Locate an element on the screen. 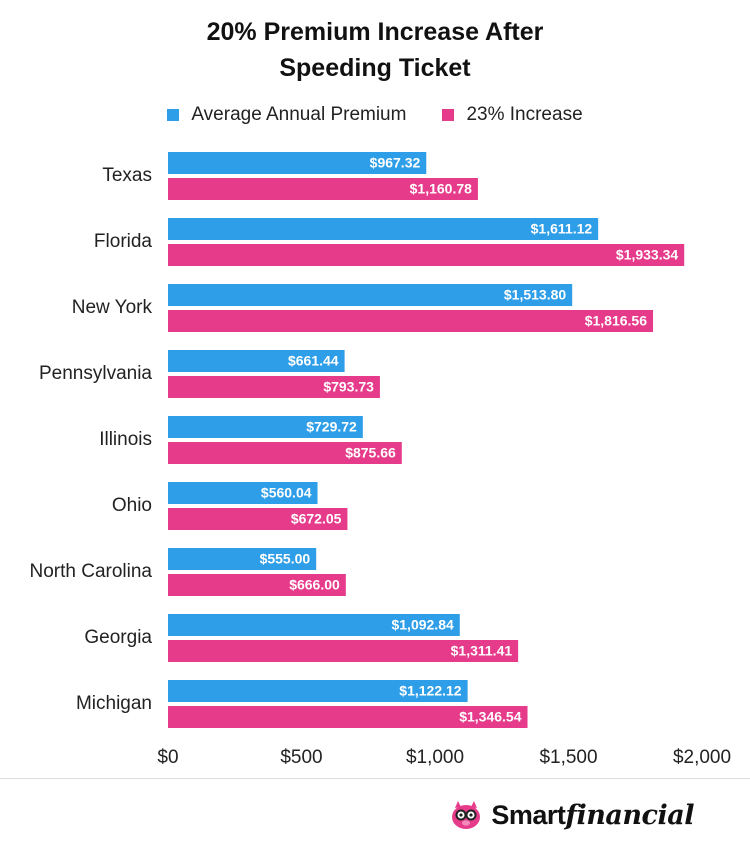 The width and height of the screenshot is (750, 850). legend-item-average: Average Annual Premium is located at coordinates (286, 115).